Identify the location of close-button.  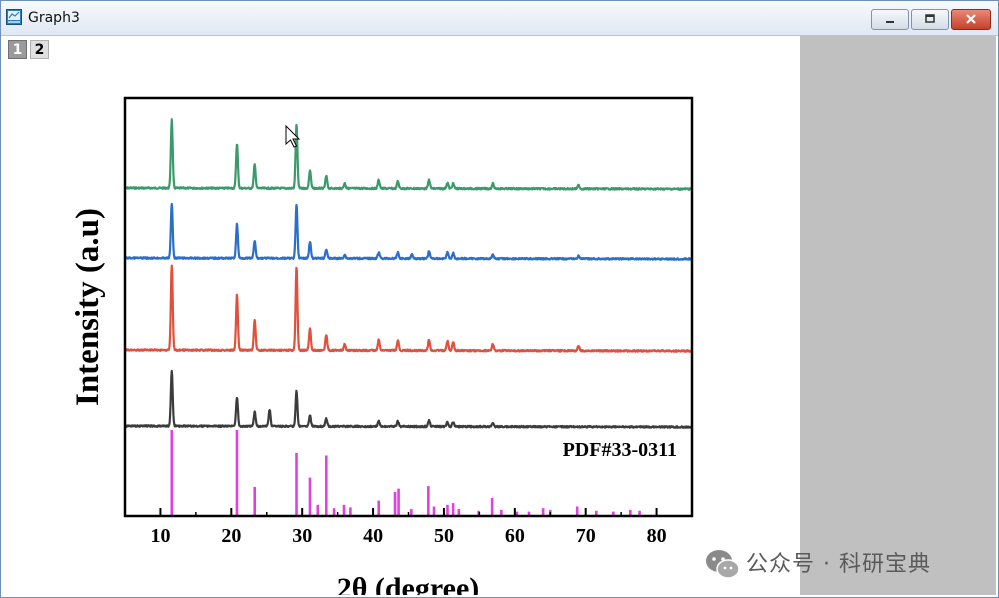
(971, 19).